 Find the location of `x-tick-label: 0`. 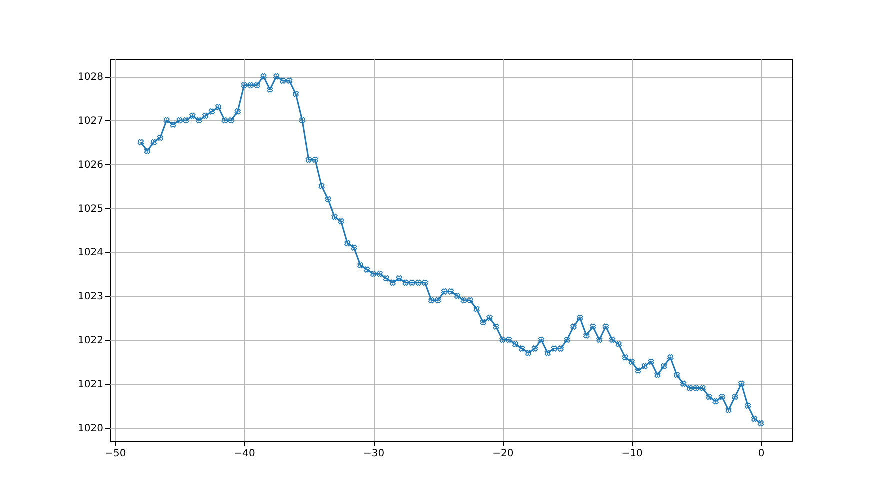

x-tick-label: 0 is located at coordinates (761, 454).